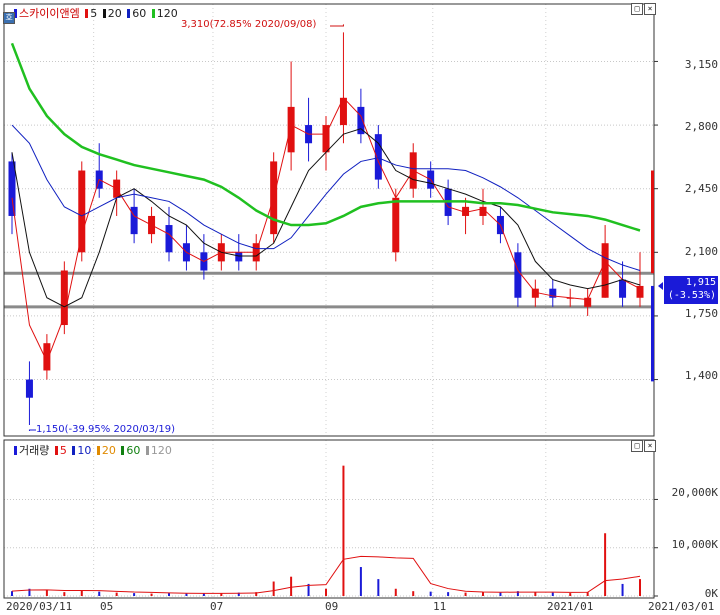 This screenshot has width=720, height=615. I want to click on low-annotation: 1,150(-39.95% 2020/03/19), so click(105, 429).